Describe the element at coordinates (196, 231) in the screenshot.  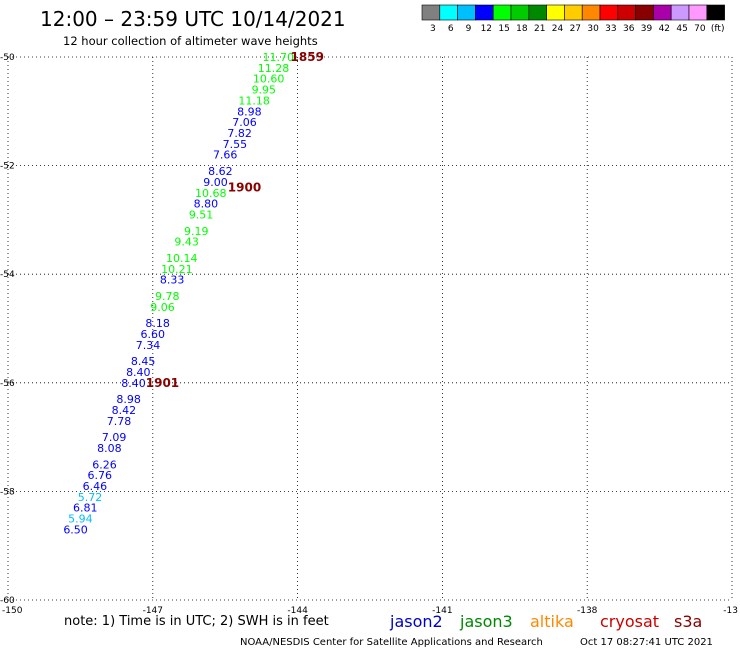
I see `swh-value: 9.19` at that location.